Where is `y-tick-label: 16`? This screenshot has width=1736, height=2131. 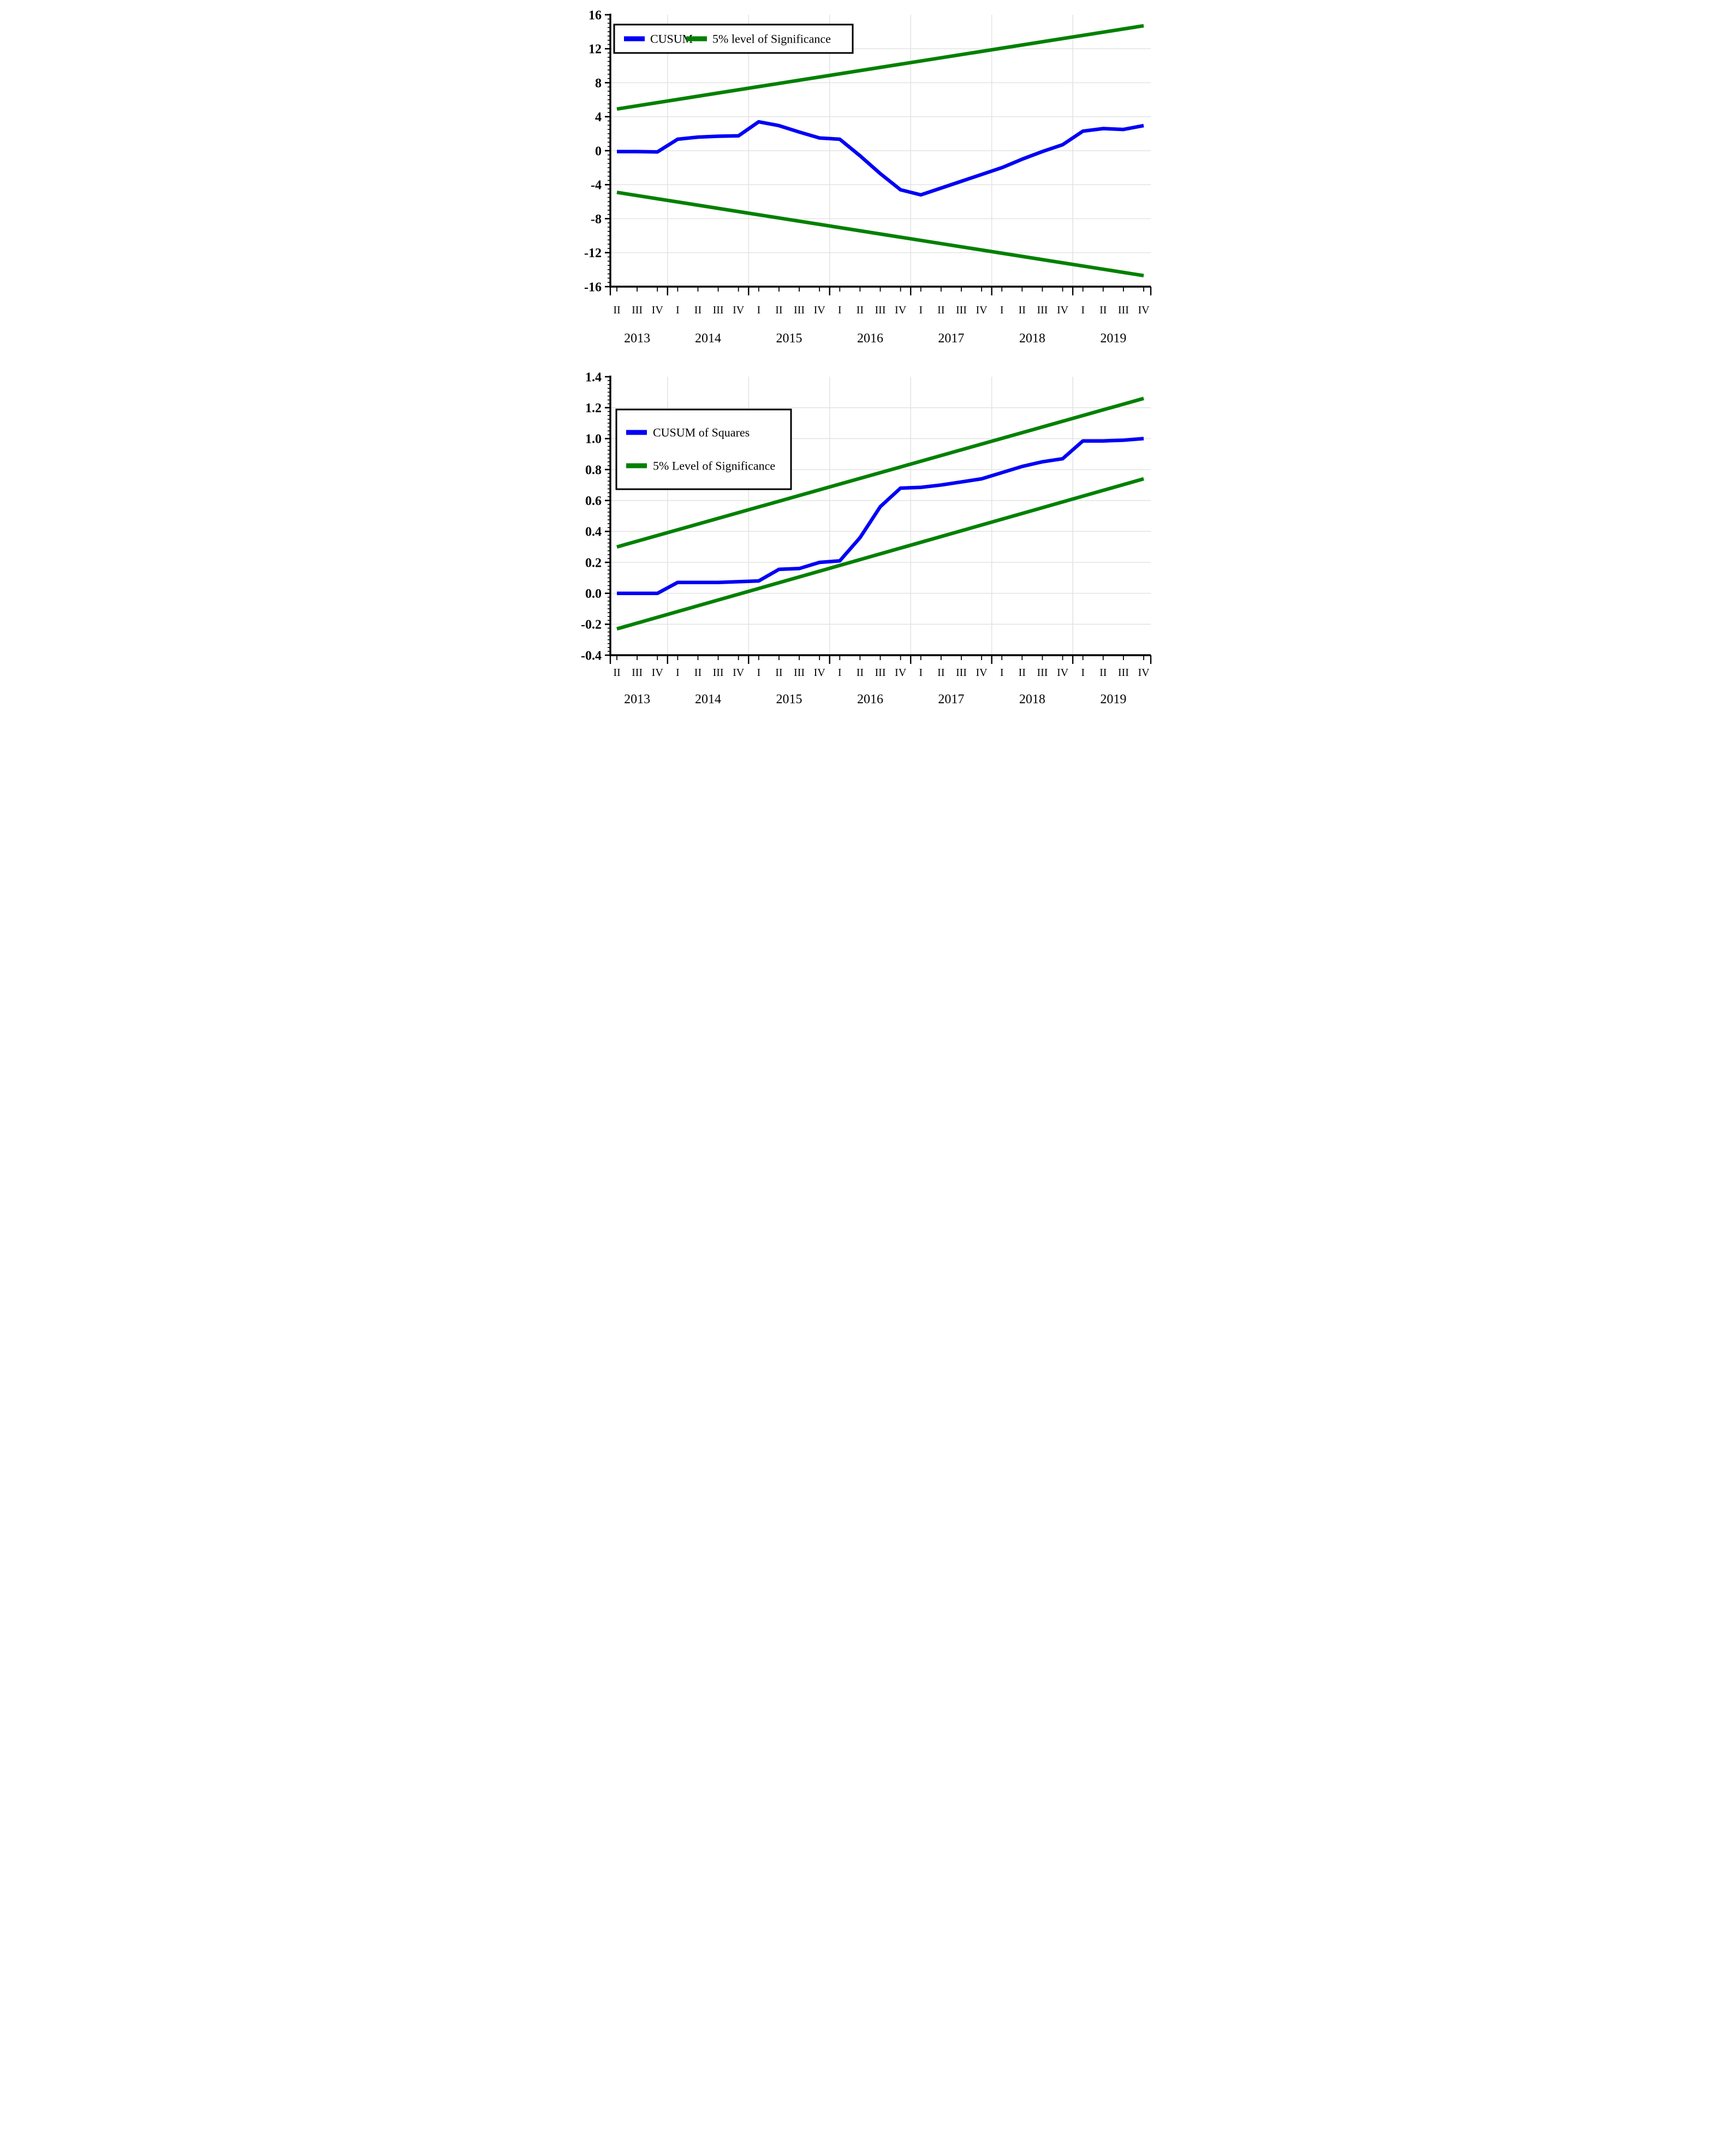 y-tick-label: 16 is located at coordinates (595, 15).